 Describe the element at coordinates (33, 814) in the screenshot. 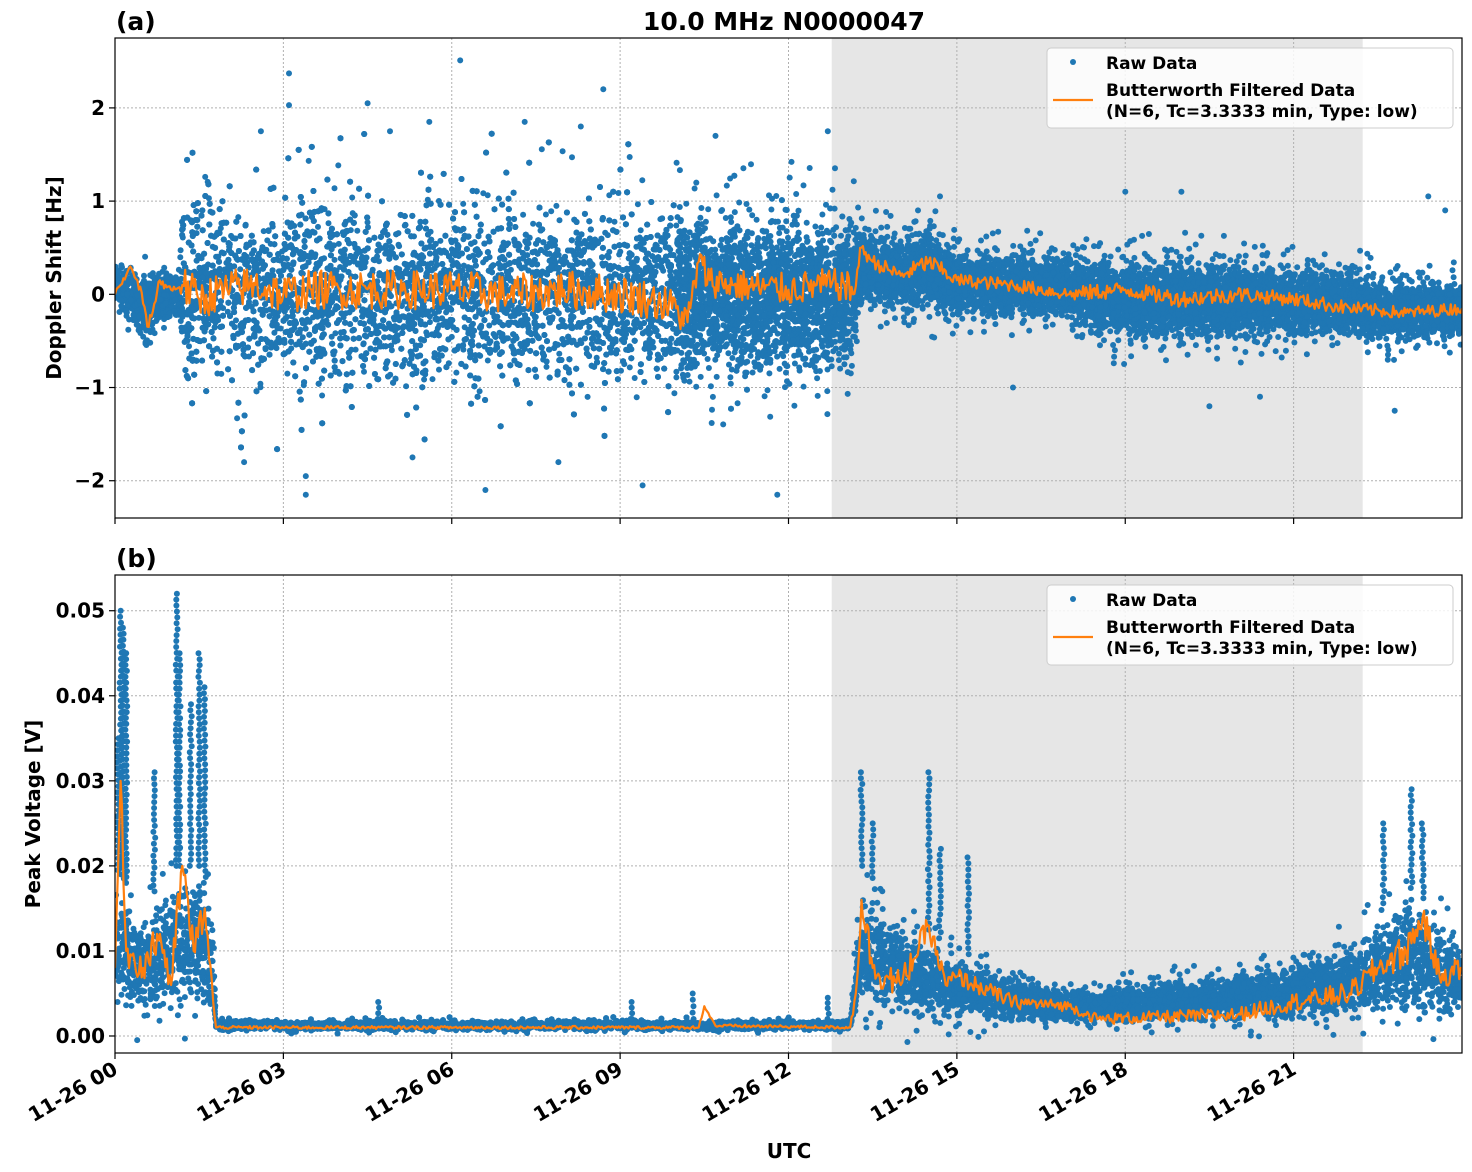

I see `y-axis-label-b: Peak Voltage [V]` at that location.